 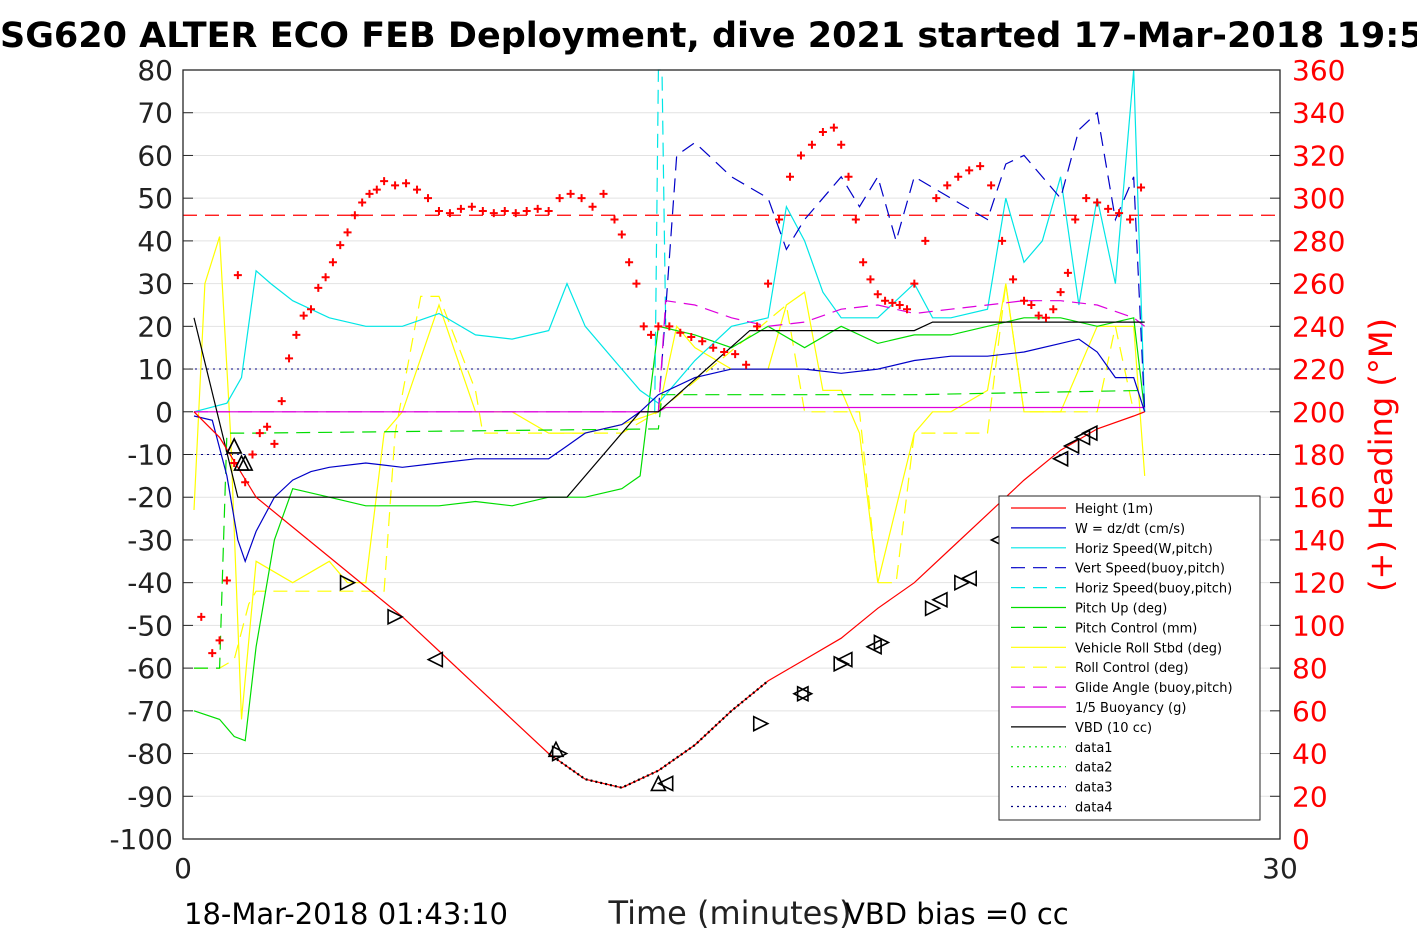 I want to click on y-tick-label: 70, so click(x=155, y=113).